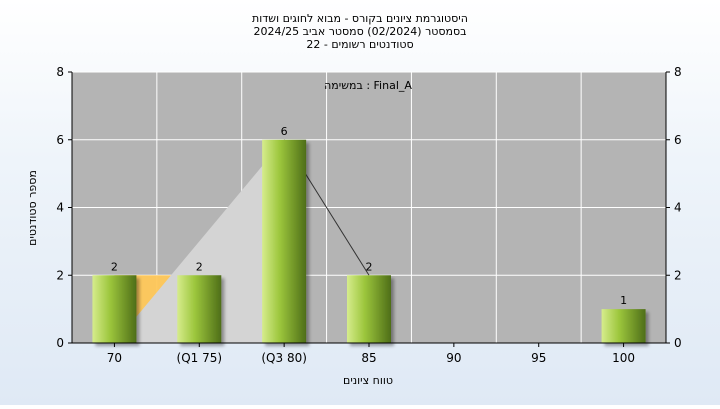 Image resolution: width=720 pixels, height=409 pixels. Describe the element at coordinates (368, 358) in the screenshot. I see `x-tick-label: 85` at that location.